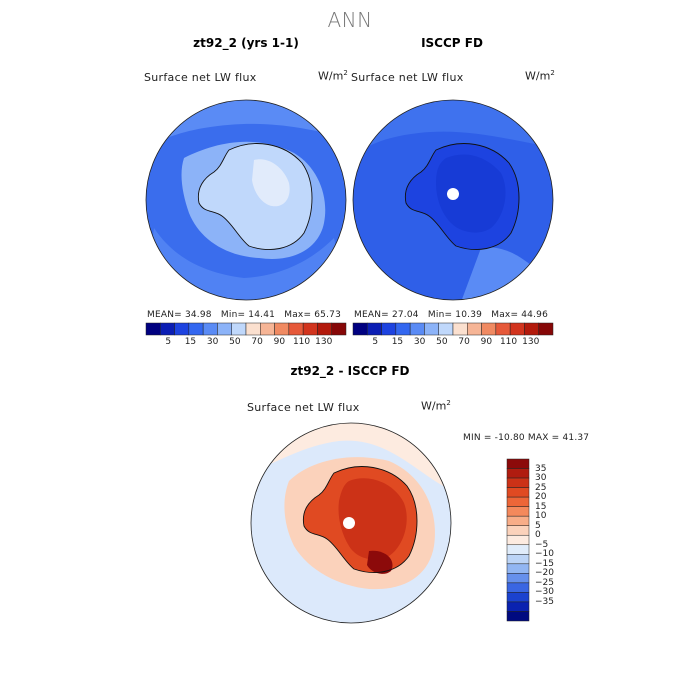 This screenshot has width=700, height=700. I want to click on panel3-map-border, so click(351, 523).